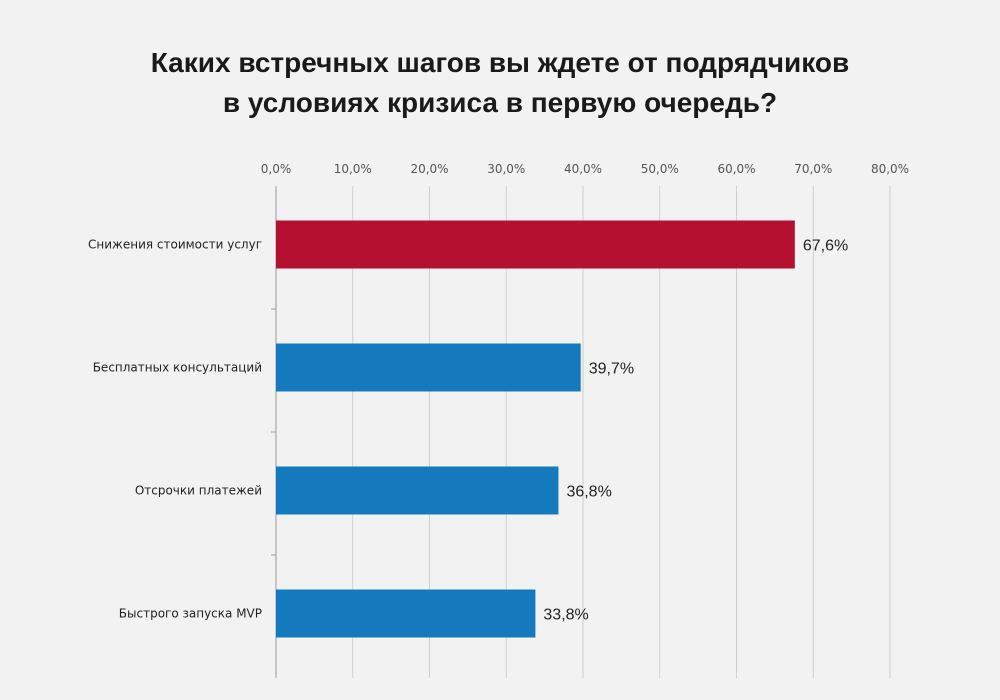 The width and height of the screenshot is (1000, 700). Describe the element at coordinates (588, 492) in the screenshot. I see `value-label-2: 36,8%` at that location.